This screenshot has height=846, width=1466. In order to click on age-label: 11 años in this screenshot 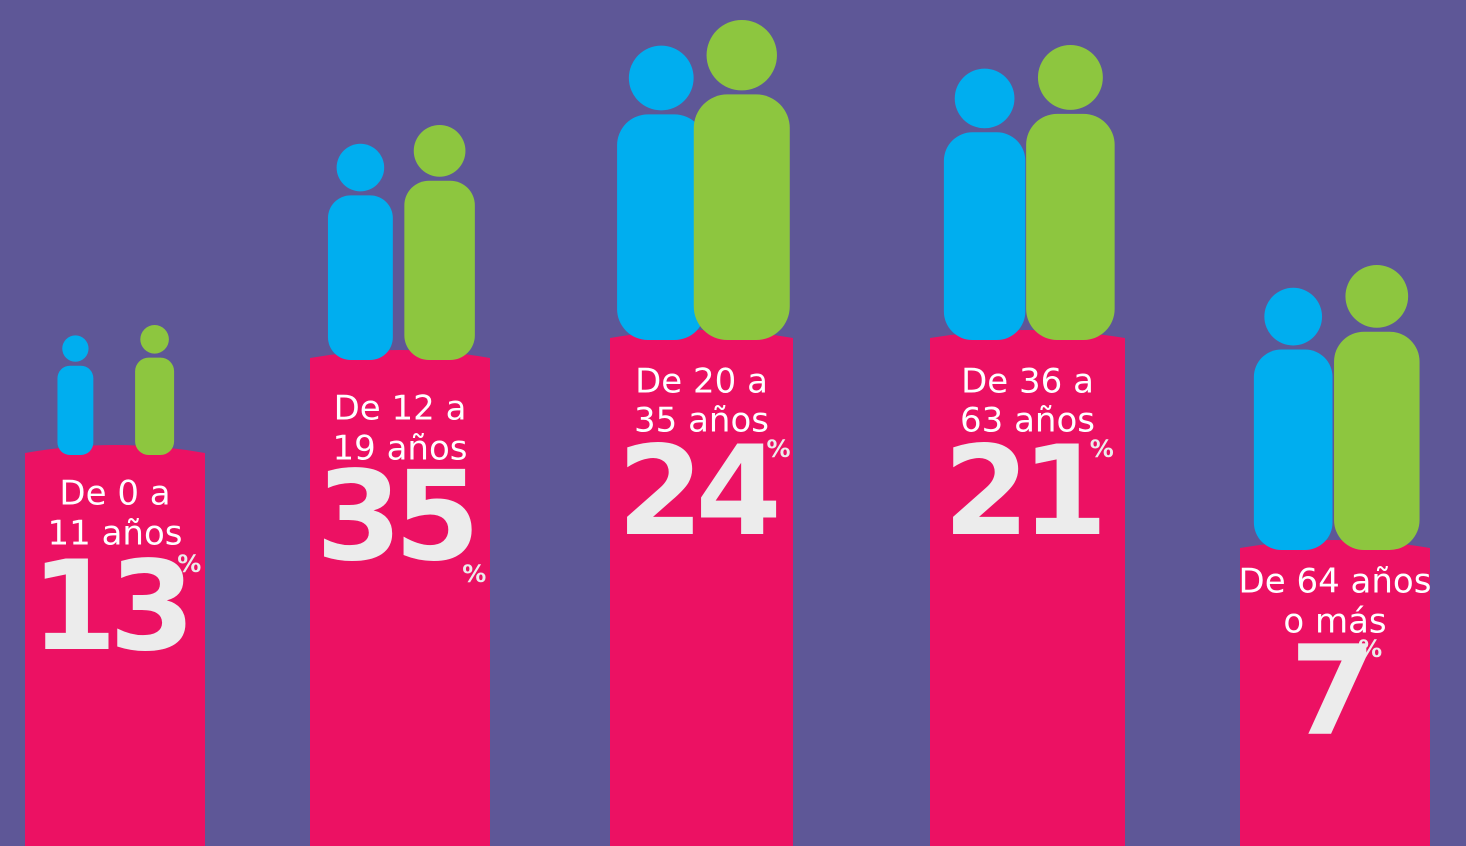, I will do `click(115, 534)`.